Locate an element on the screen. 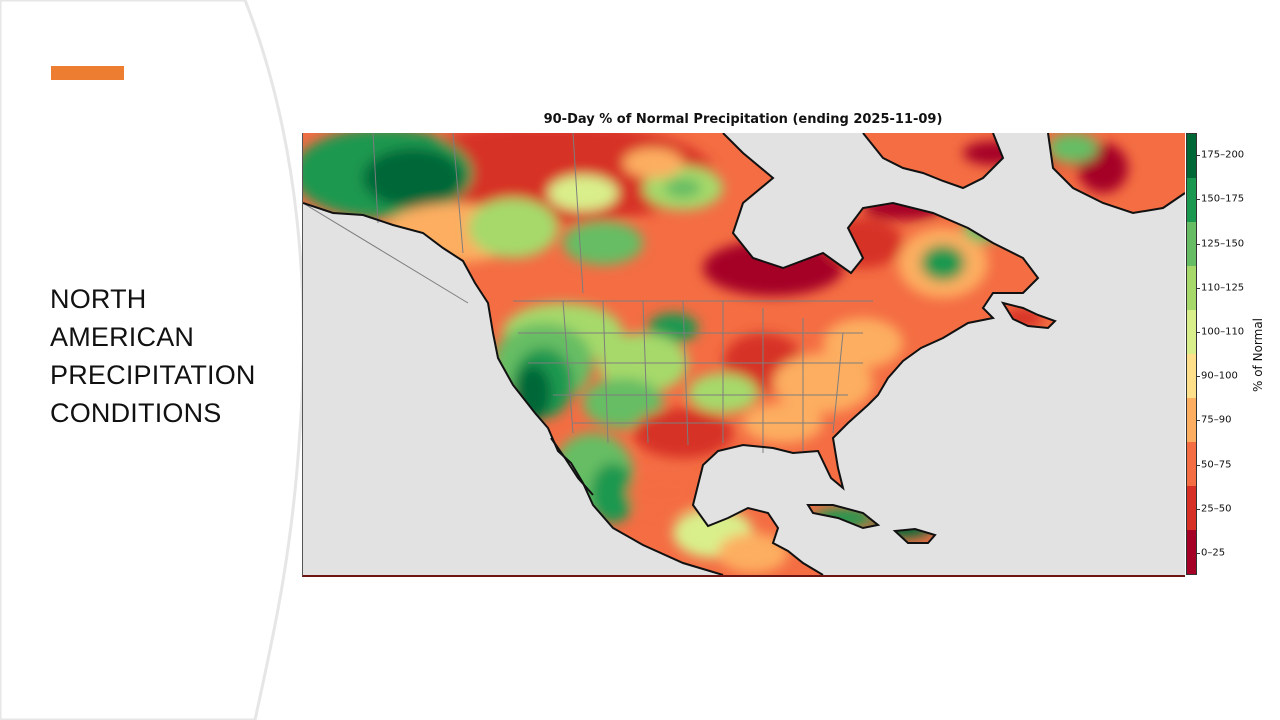 The height and width of the screenshot is (720, 1280). legend-label: 125–150 is located at coordinates (1223, 243).